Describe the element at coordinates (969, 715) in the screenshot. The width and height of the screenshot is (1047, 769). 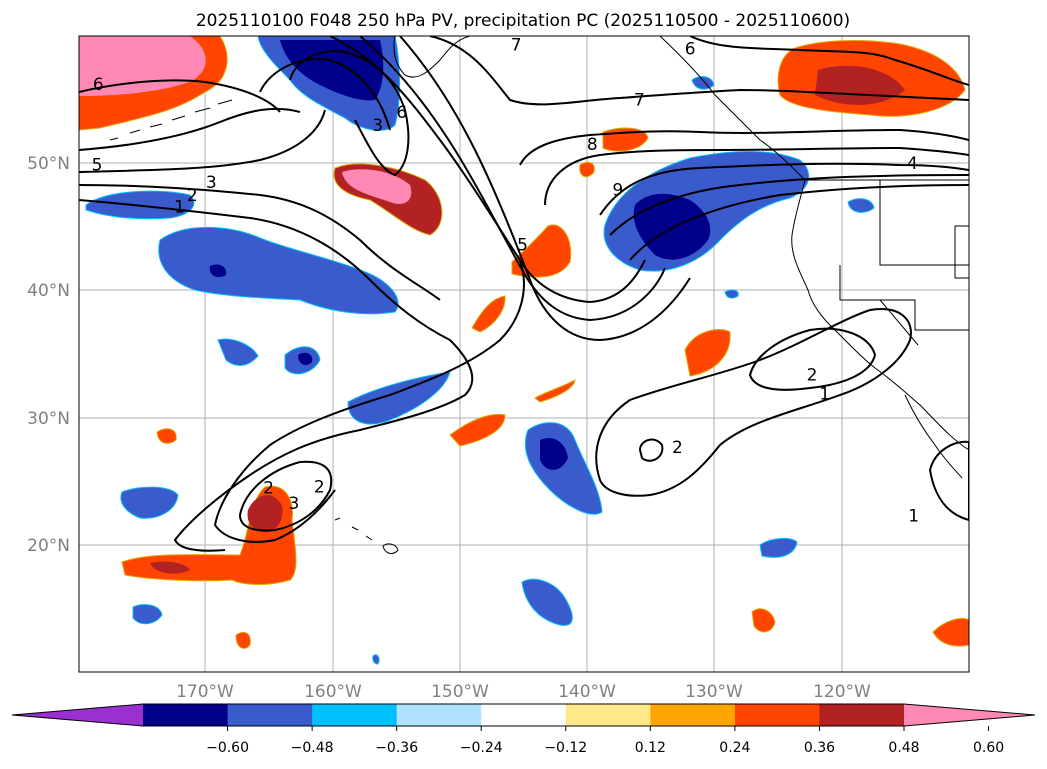
I see `colorbar-extend-max` at that location.